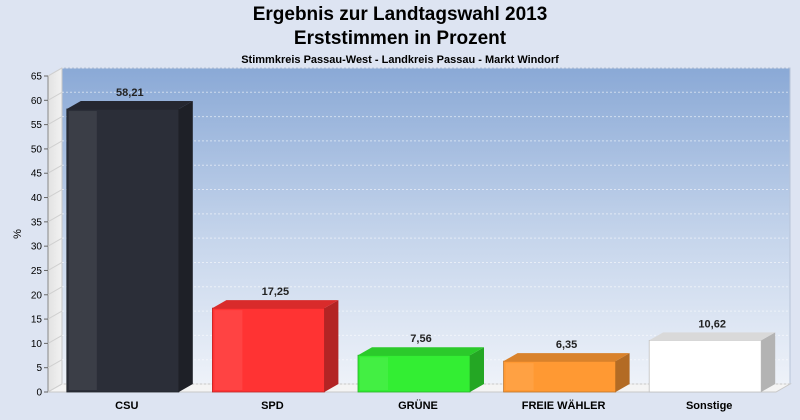  I want to click on y-tick-label: 5, so click(39, 368).